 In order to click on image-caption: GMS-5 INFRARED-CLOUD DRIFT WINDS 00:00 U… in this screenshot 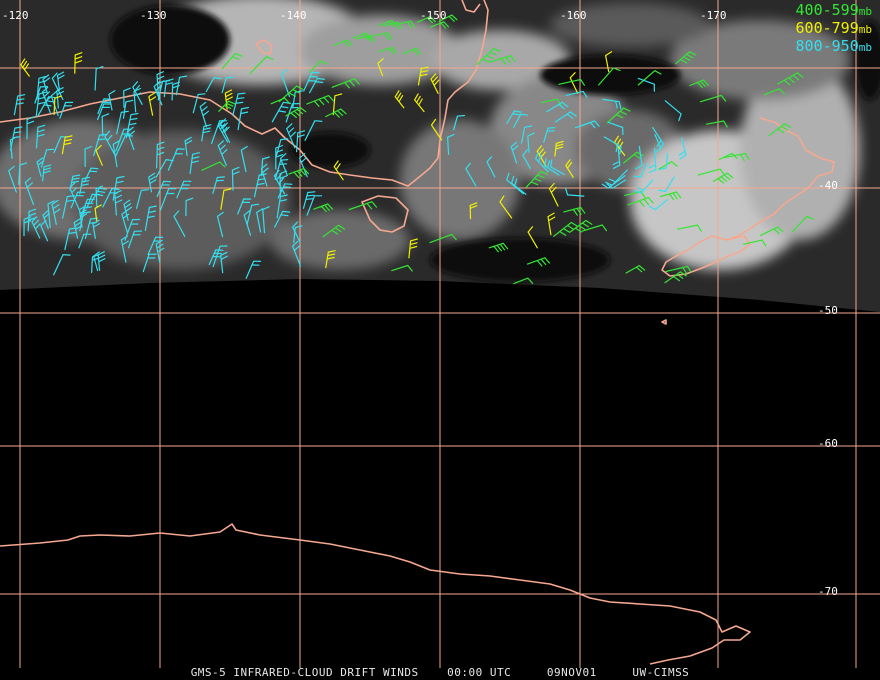, I will do `click(440, 672)`.